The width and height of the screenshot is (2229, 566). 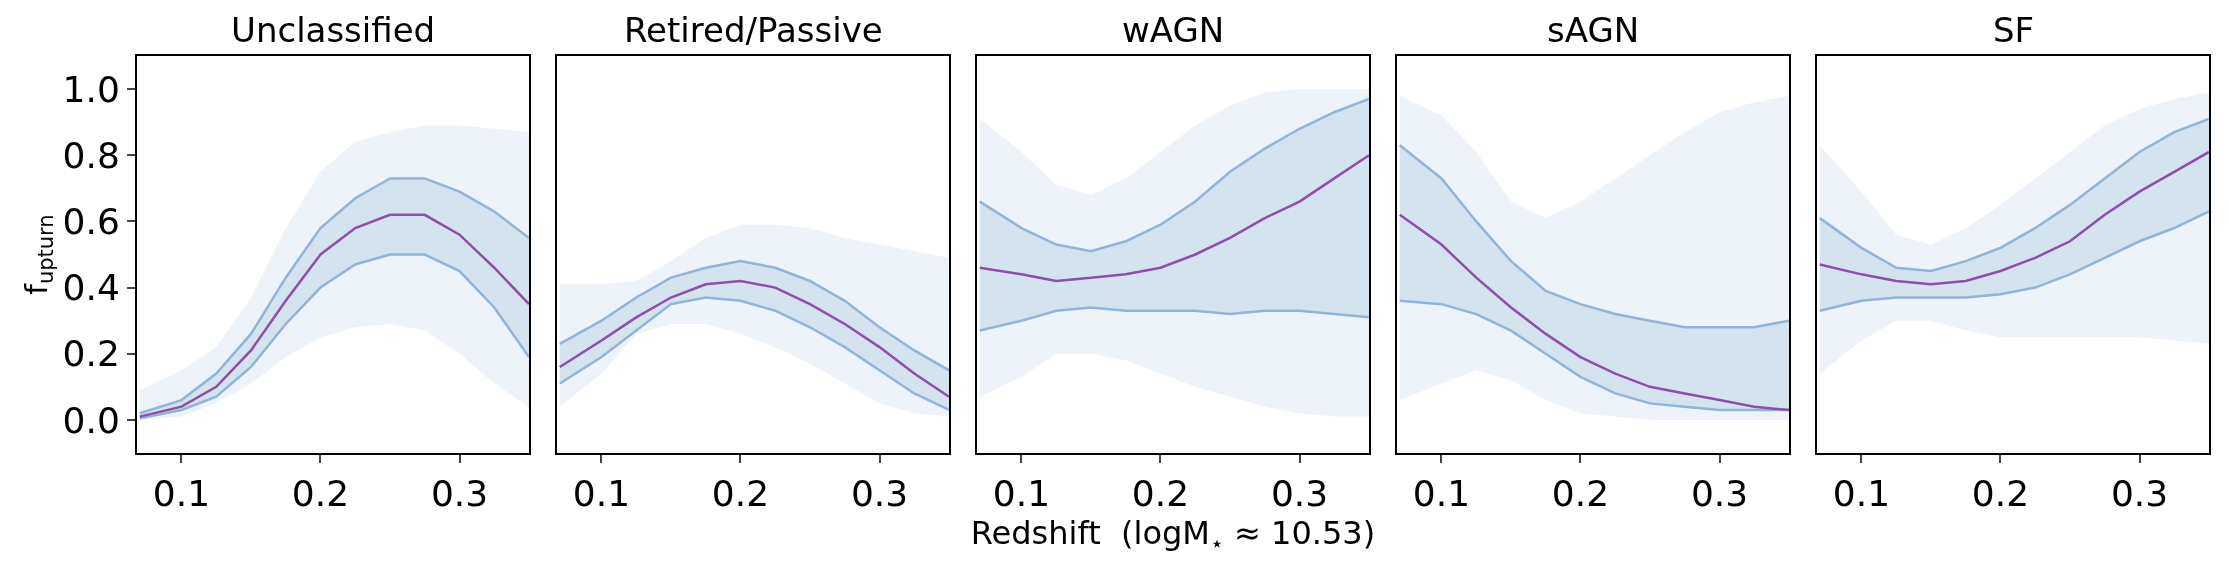 What do you see at coordinates (1173, 30) in the screenshot?
I see `chart-title: wAGN` at bounding box center [1173, 30].